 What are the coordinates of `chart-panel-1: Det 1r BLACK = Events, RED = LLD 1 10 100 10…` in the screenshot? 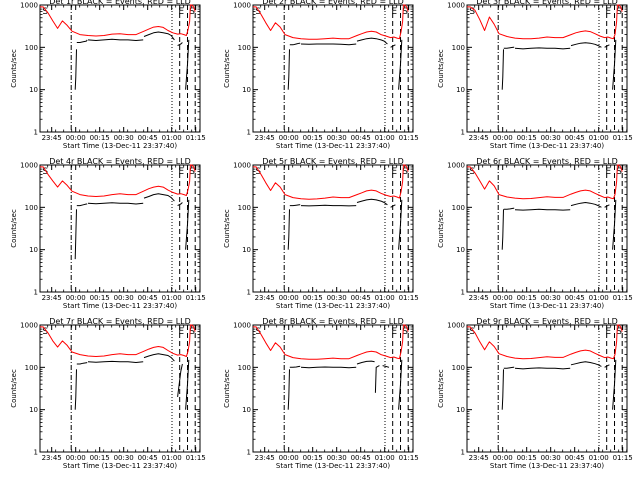 It's located at (108, 75).